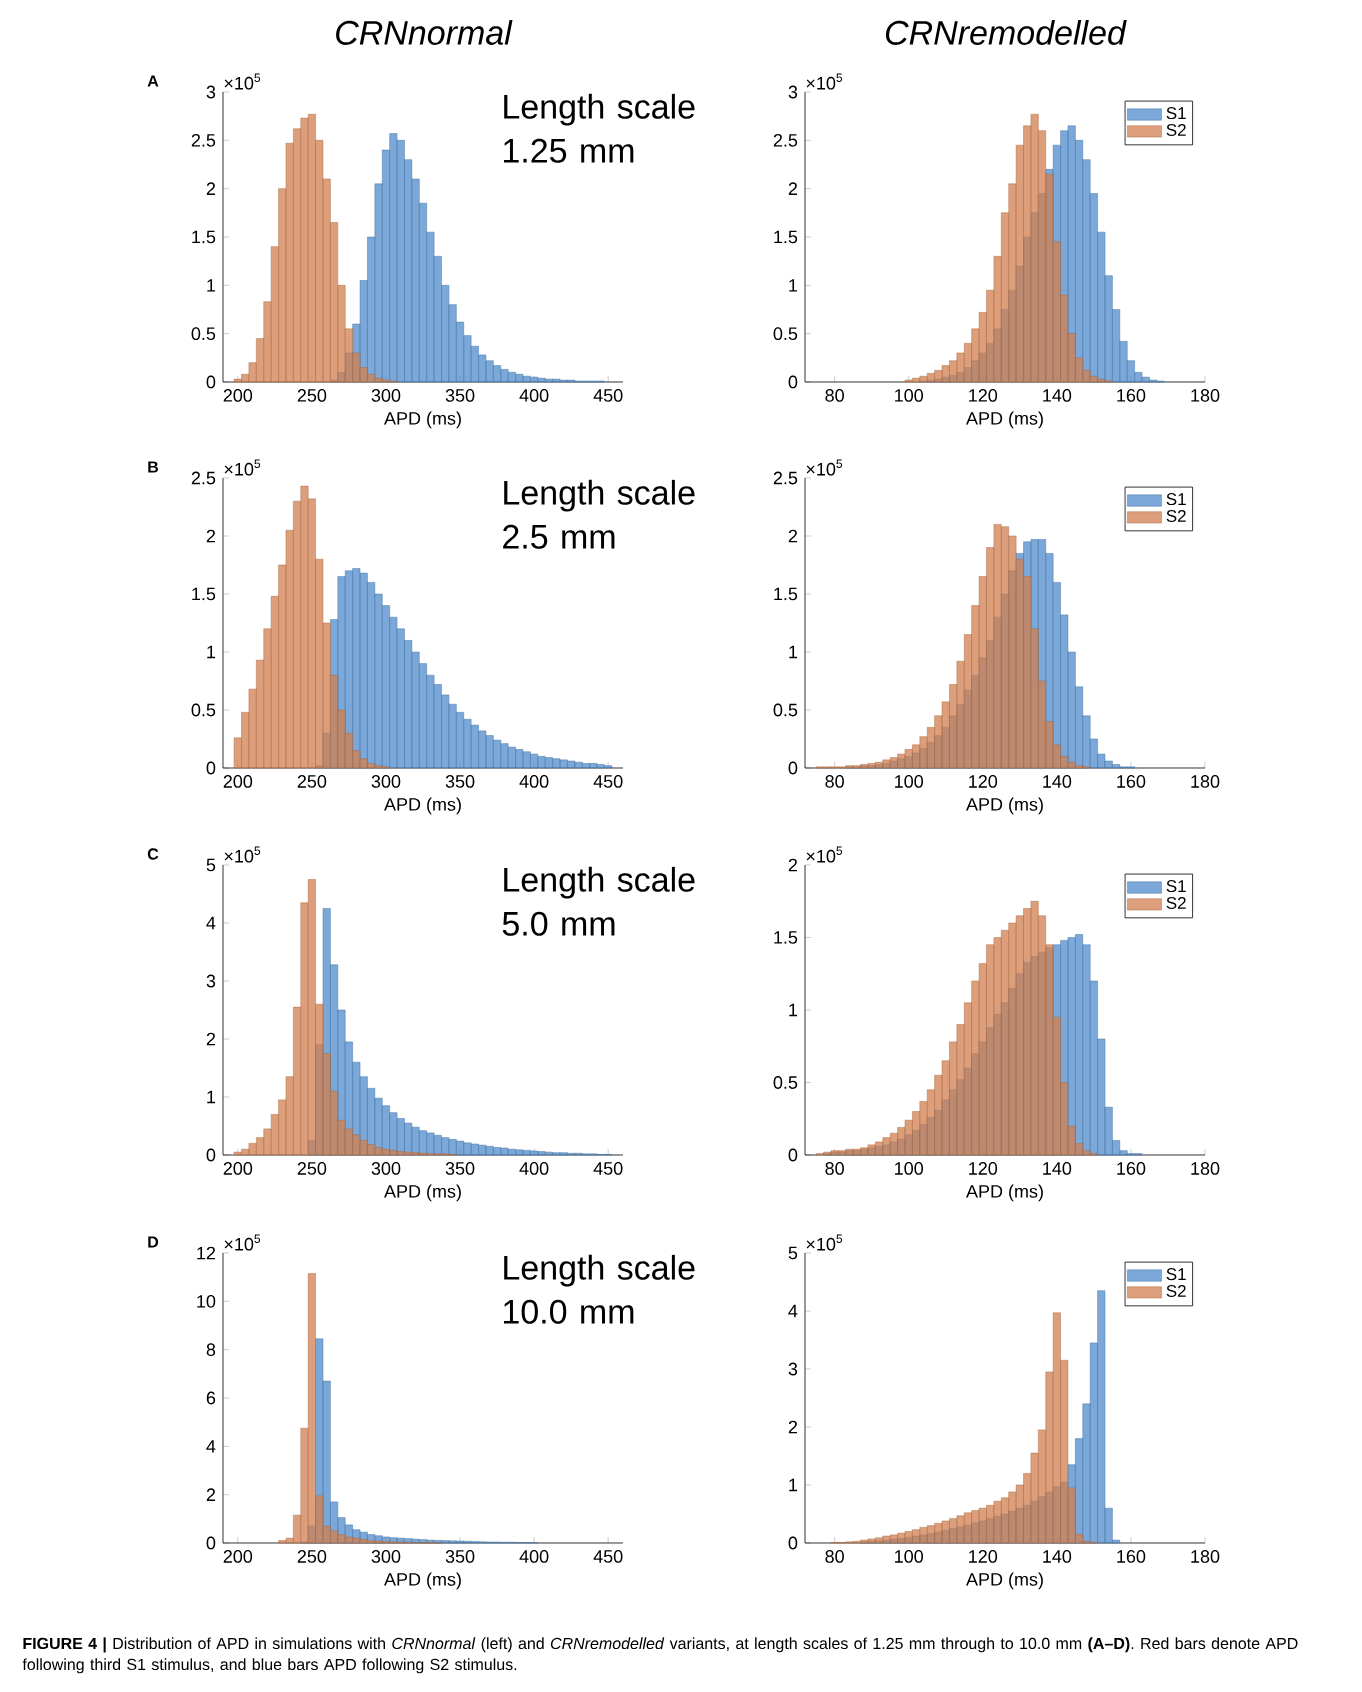 Image resolution: width=1362 pixels, height=1692 pixels. I want to click on text: D, so click(153, 1242).